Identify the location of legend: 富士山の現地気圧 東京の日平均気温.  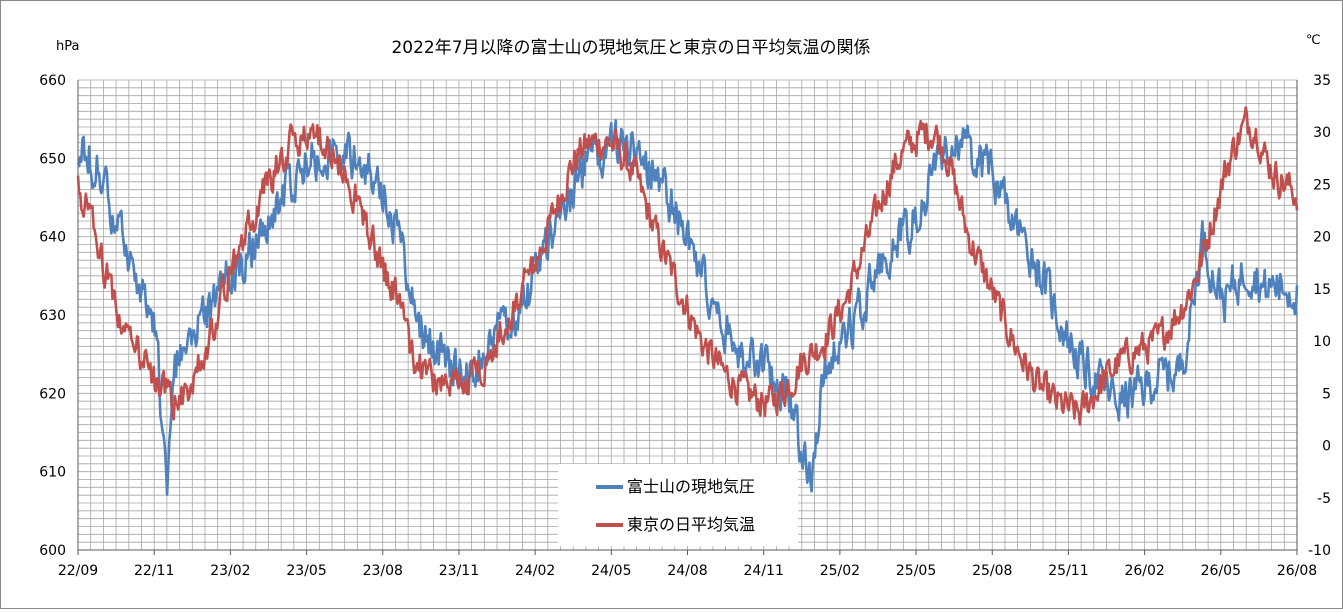
(678, 505).